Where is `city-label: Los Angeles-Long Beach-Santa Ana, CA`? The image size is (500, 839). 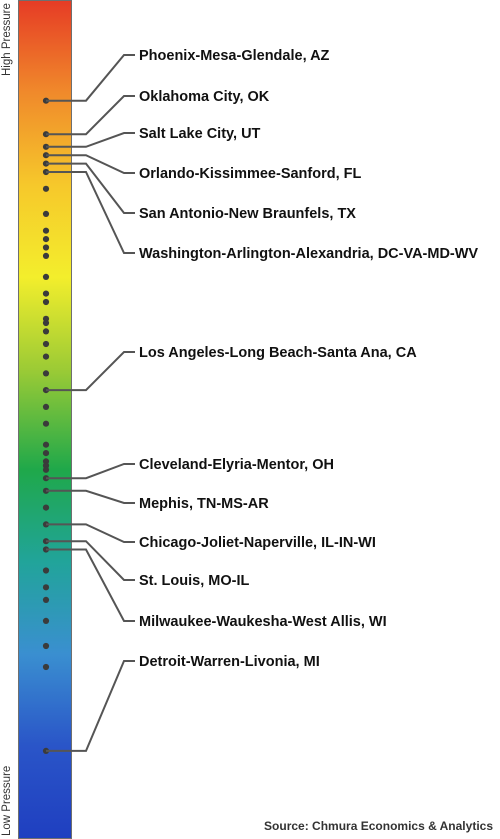 city-label: Los Angeles-Long Beach-Santa Ana, CA is located at coordinates (278, 353).